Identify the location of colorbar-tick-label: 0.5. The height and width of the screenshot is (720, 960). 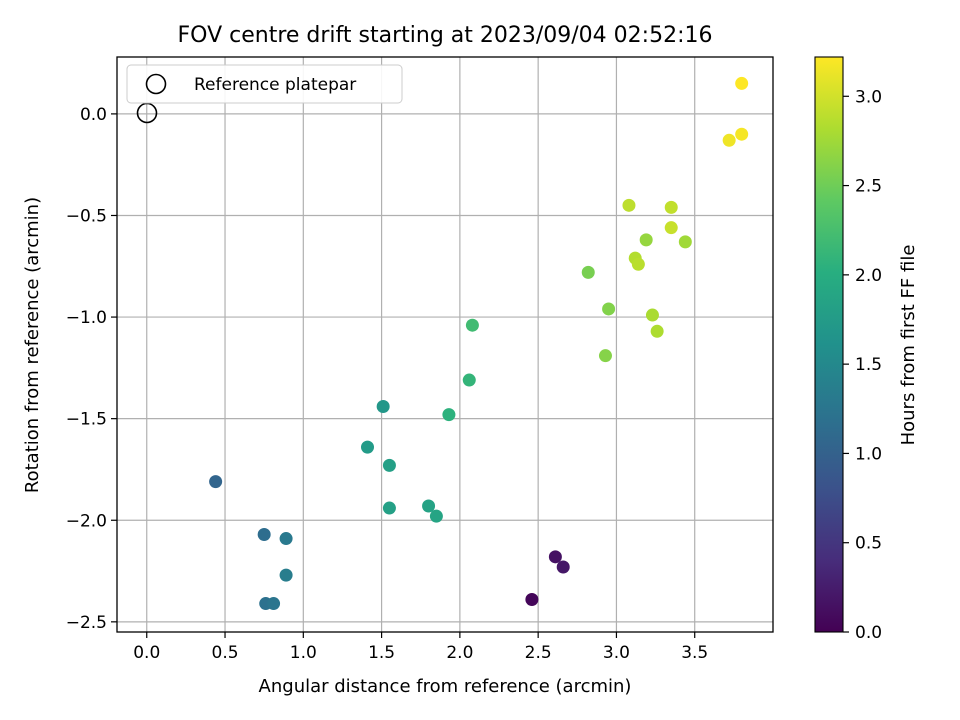
(868, 544).